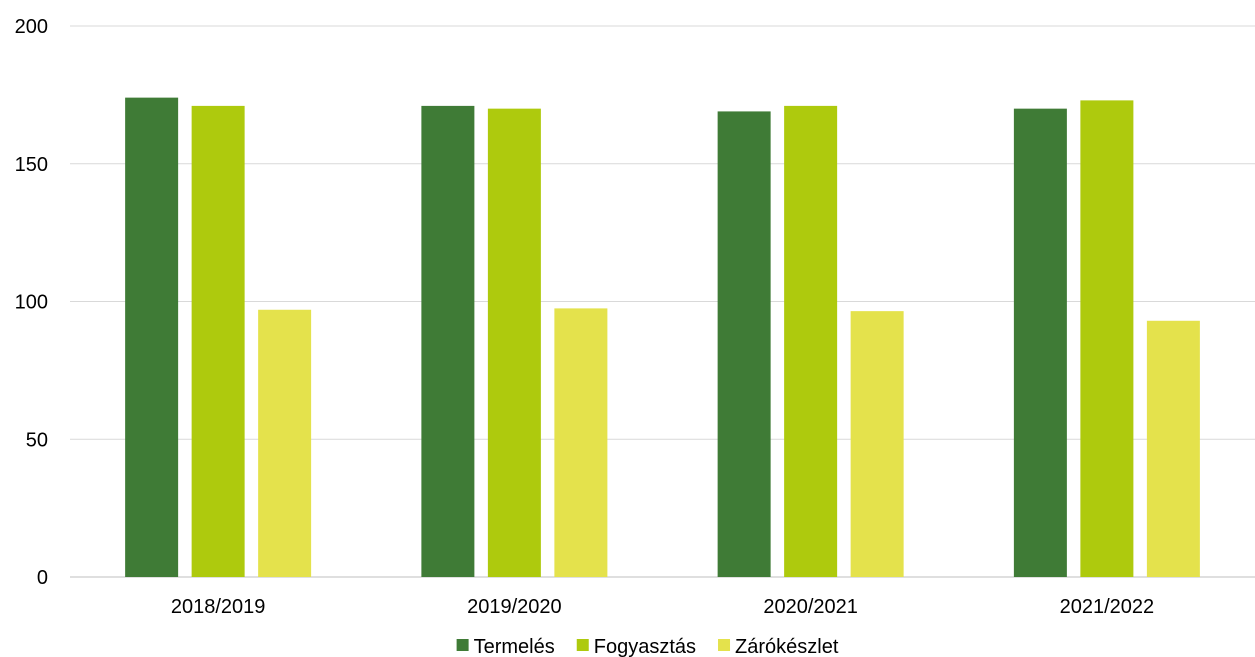 This screenshot has height=657, width=1255. What do you see at coordinates (645, 646) in the screenshot?
I see `legend-label: Fogyasztás` at bounding box center [645, 646].